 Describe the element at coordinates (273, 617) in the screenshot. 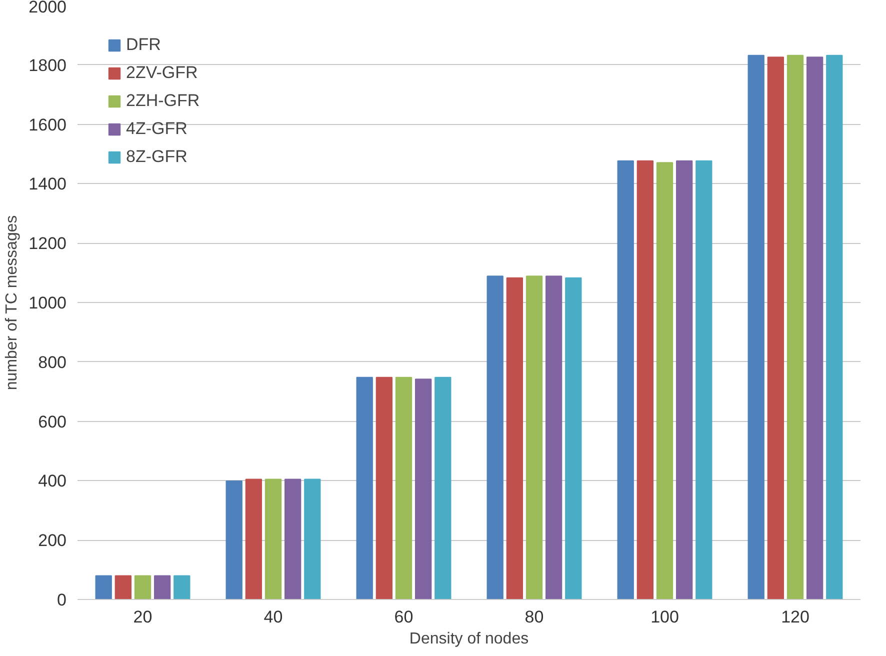

I see `x-tick-label: 40` at that location.